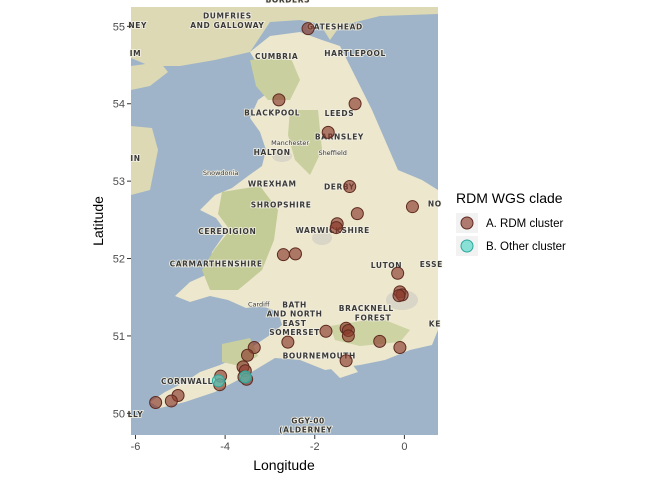 This screenshot has height=480, width=672. Describe the element at coordinates (355, 53) in the screenshot. I see `map-label: HARTLEPOOL` at that location.